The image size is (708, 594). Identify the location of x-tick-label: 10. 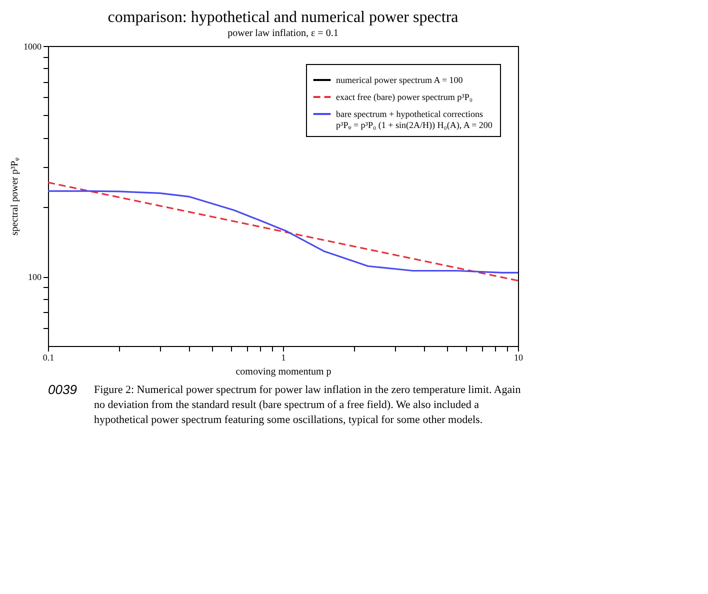
(519, 357).